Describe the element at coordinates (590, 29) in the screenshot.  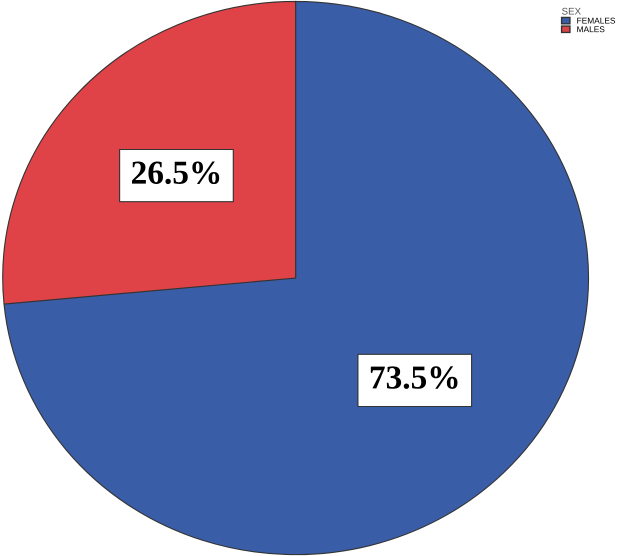
I see `legend-label: MALES` at that location.